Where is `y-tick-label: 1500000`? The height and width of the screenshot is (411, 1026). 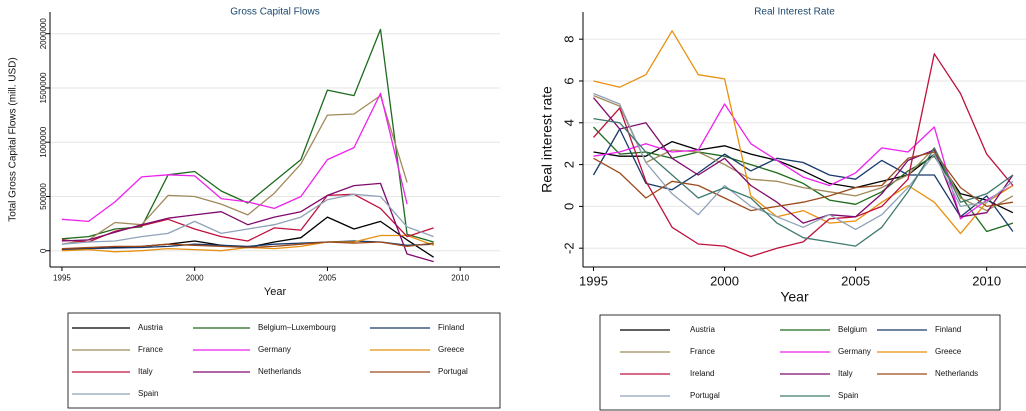
y-tick-label: 1500000 is located at coordinates (43, 88).